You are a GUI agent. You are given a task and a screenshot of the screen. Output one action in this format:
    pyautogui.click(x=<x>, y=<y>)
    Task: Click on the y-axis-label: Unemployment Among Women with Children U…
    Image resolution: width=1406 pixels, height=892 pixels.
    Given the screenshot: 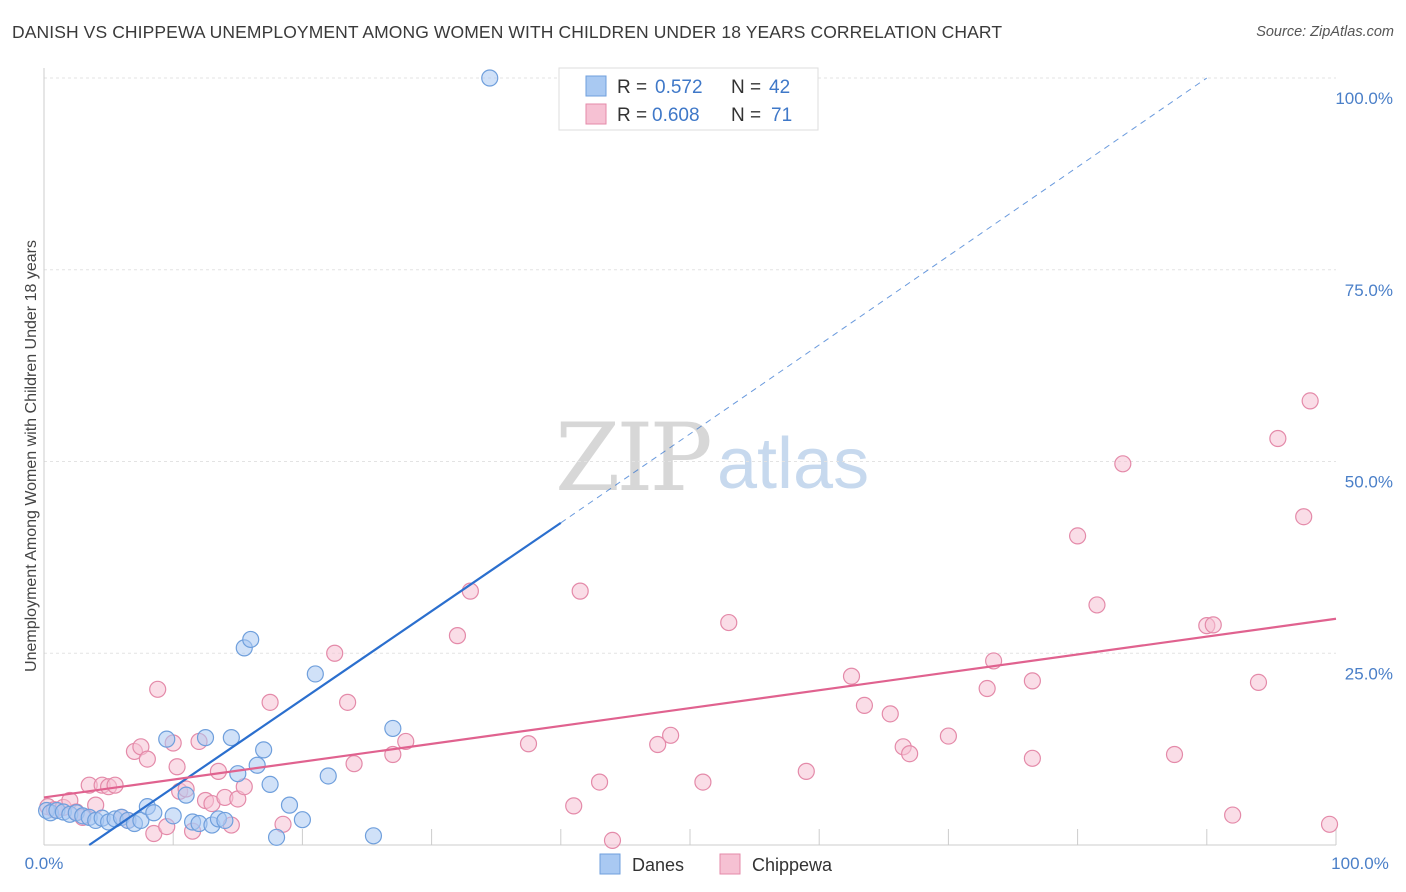 What is the action you would take?
    pyautogui.click(x=31, y=456)
    